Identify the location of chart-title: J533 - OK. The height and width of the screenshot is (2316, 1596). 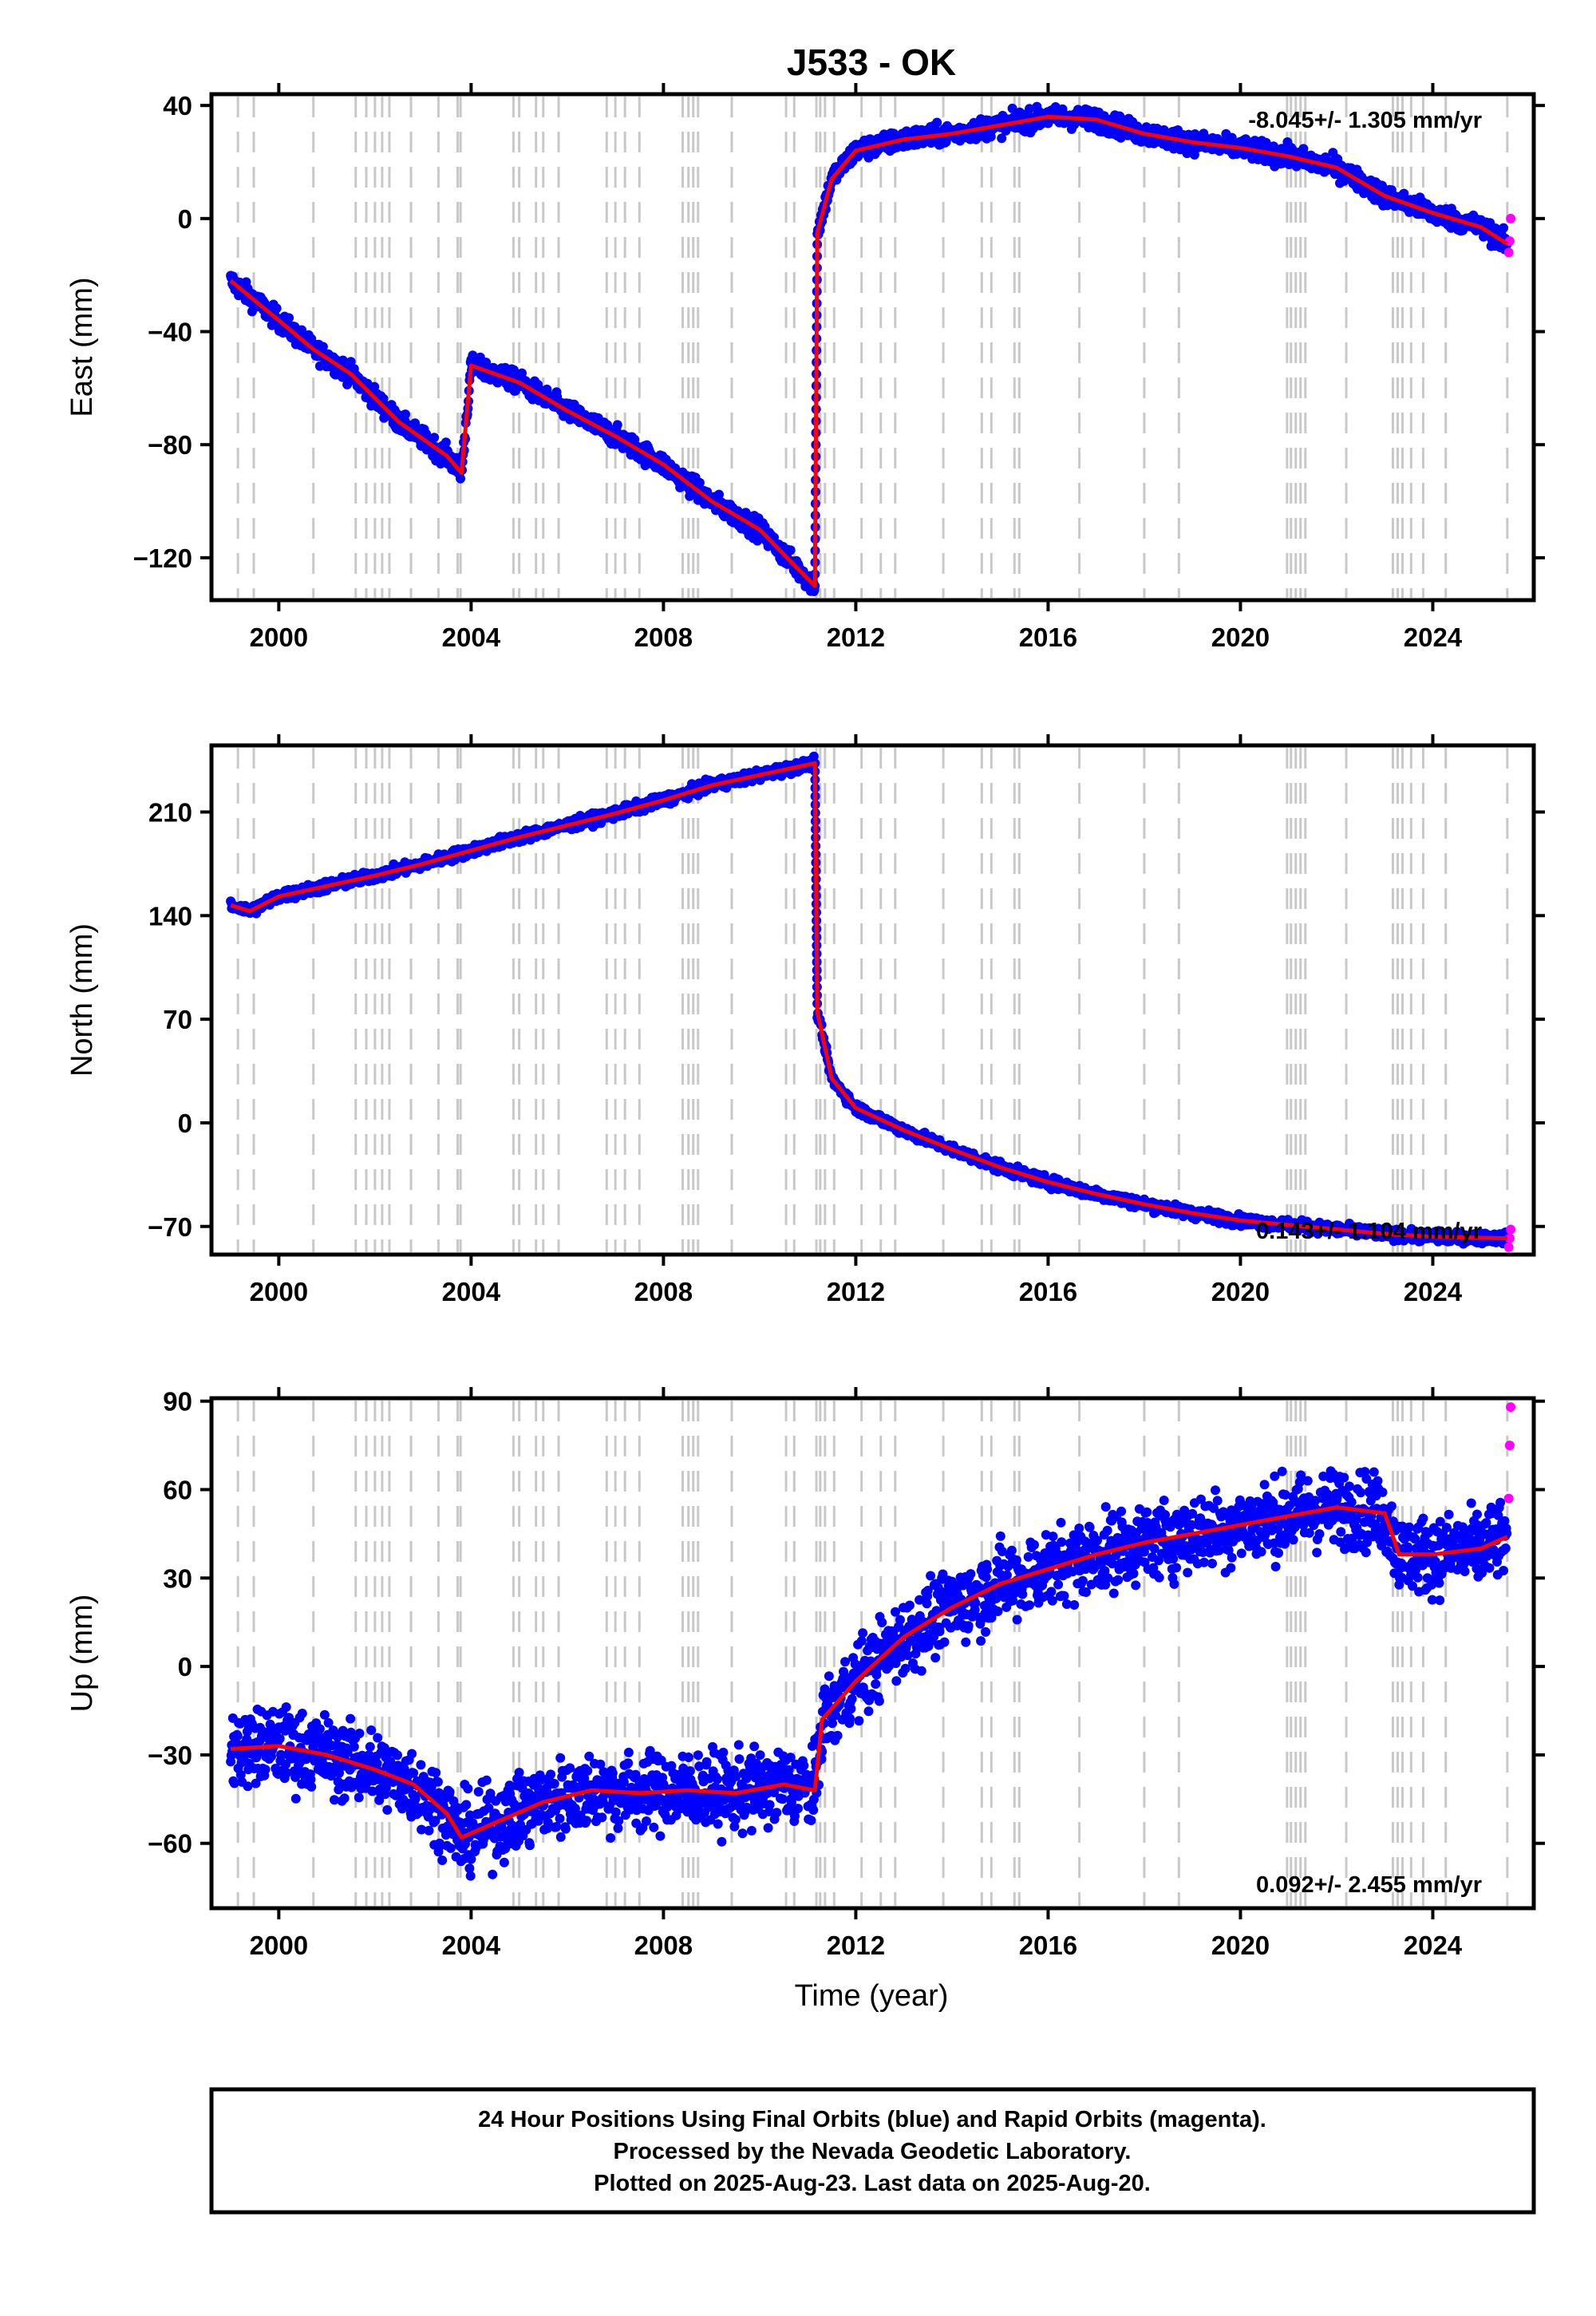
(871, 62).